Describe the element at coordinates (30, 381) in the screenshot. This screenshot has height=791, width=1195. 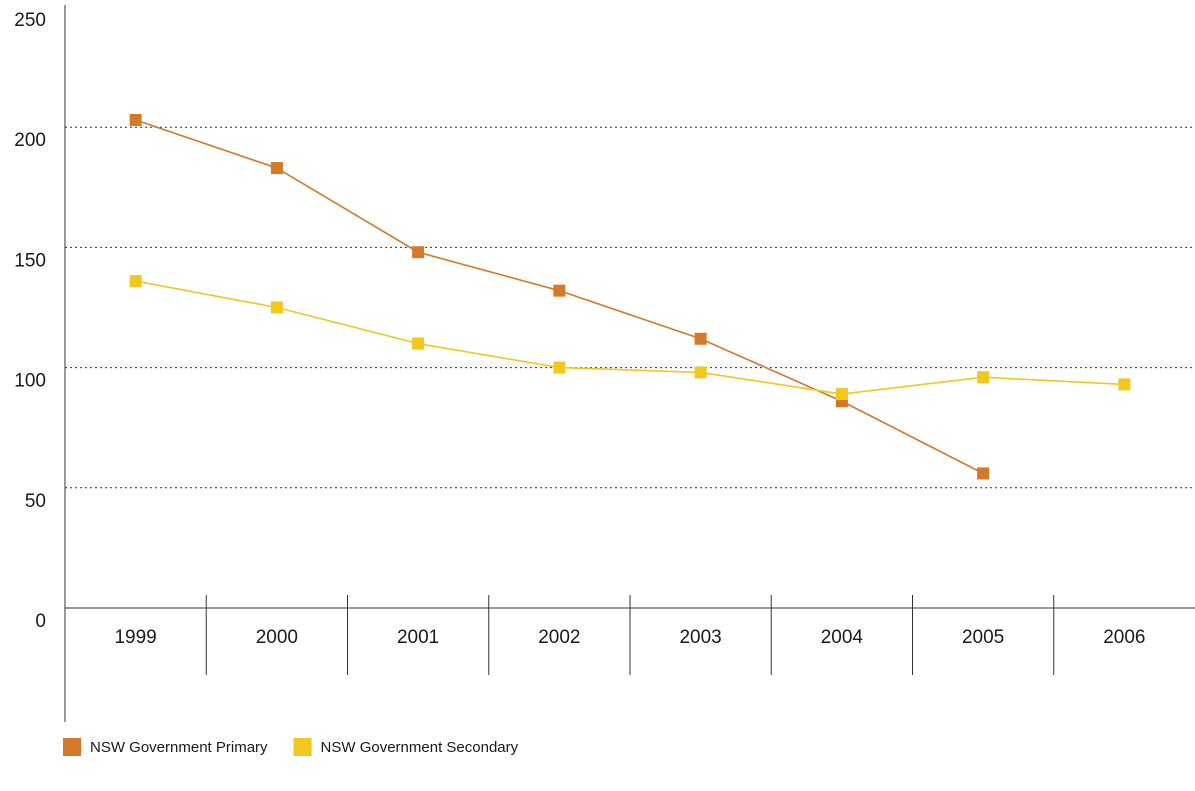
I see `y-tick-label: 100` at that location.